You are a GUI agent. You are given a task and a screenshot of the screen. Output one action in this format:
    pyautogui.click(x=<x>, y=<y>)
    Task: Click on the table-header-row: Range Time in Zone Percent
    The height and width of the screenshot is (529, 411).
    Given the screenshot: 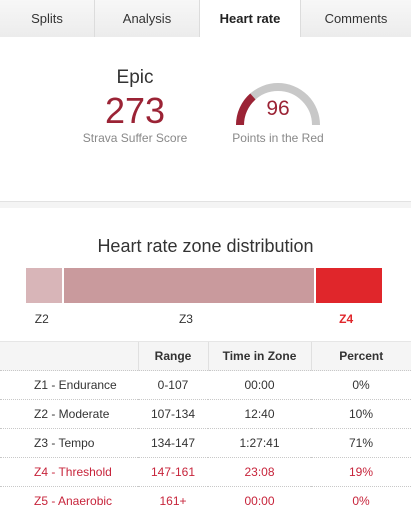 What is the action you would take?
    pyautogui.click(x=205, y=356)
    